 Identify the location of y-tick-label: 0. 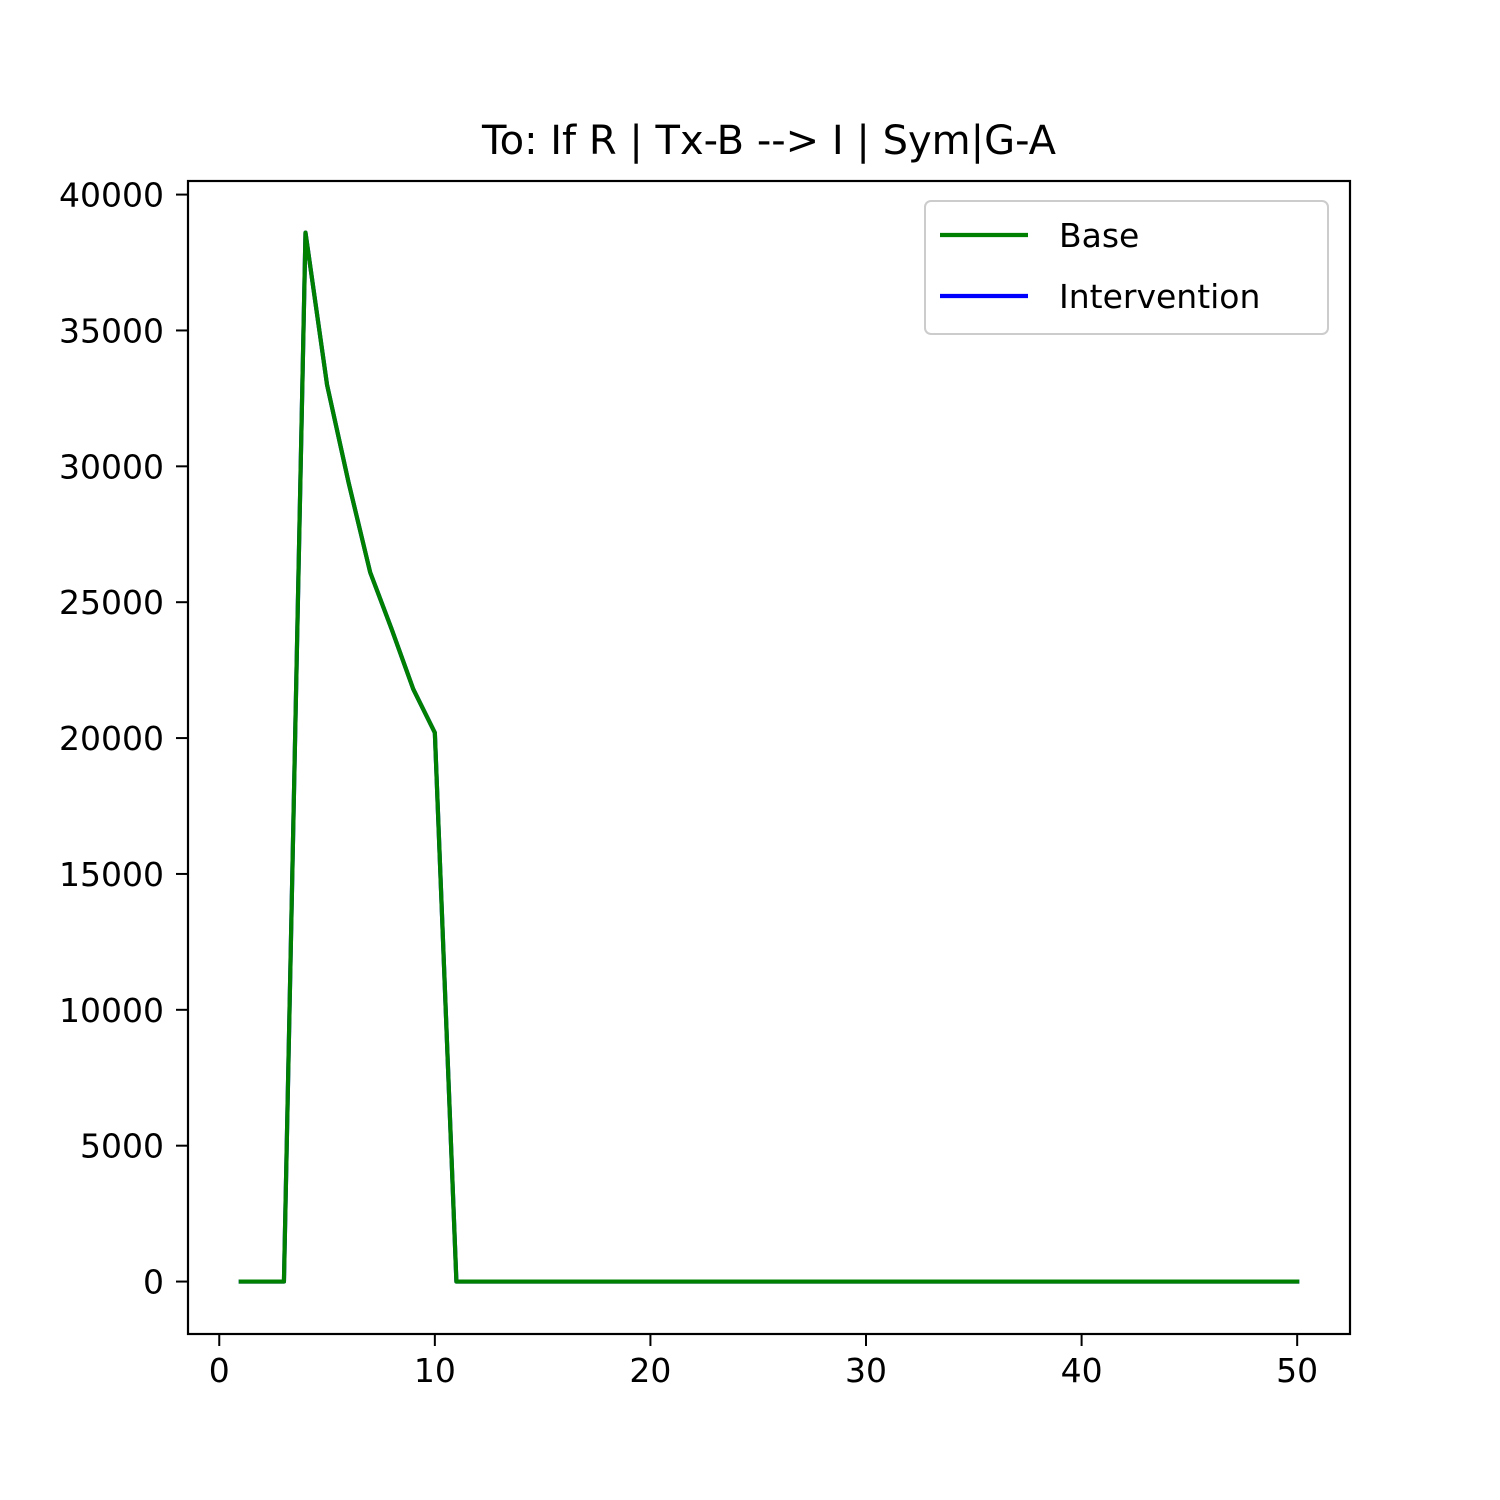
(153, 1282).